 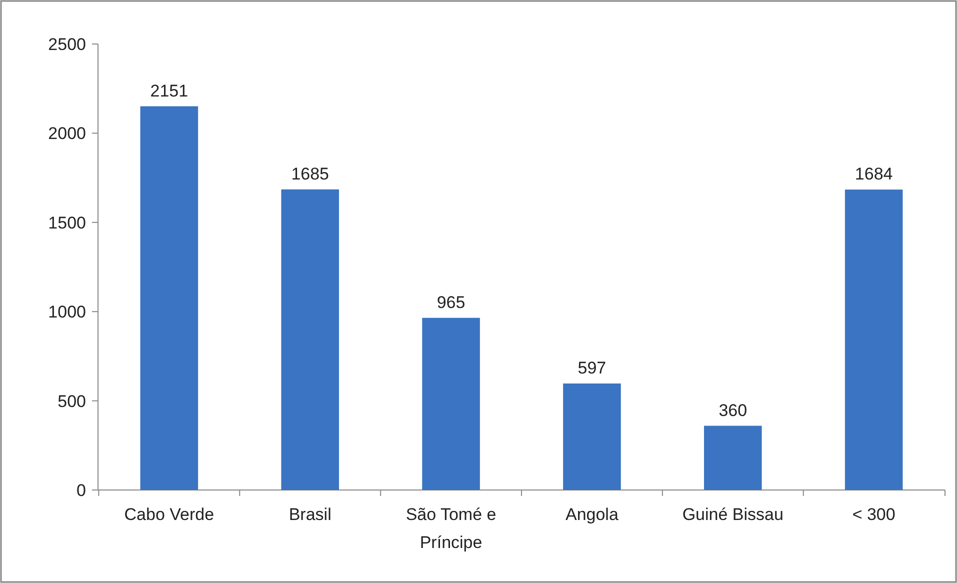 I want to click on data-label: 2151, so click(x=169, y=90).